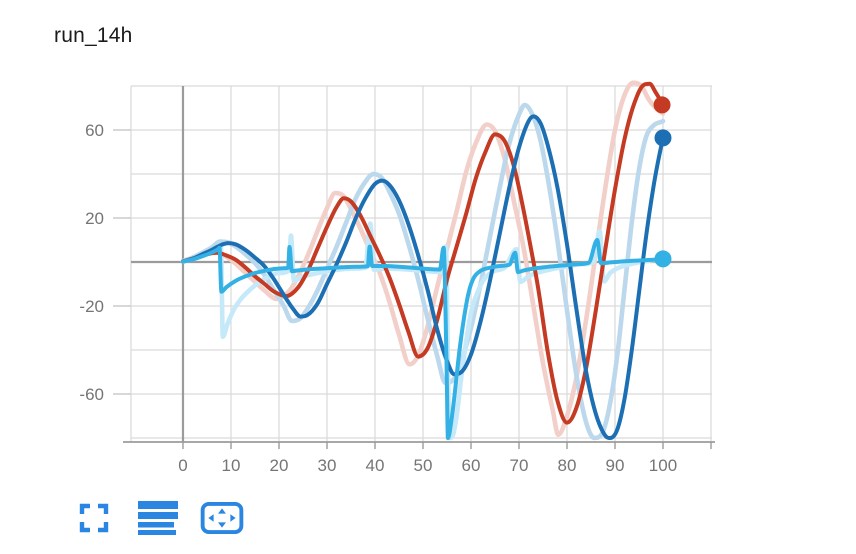  Describe the element at coordinates (615, 465) in the screenshot. I see `x-tick-label: 90` at that location.